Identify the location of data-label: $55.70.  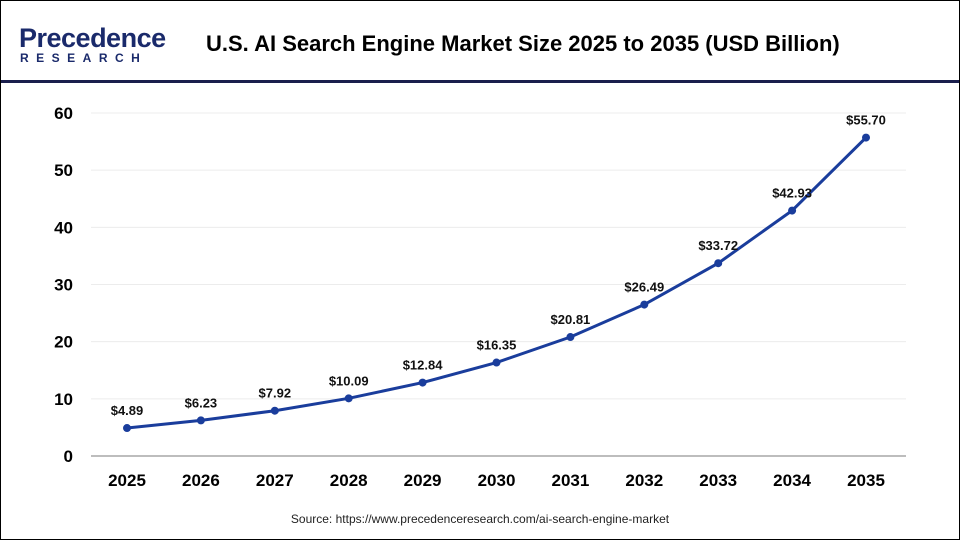
(866, 120).